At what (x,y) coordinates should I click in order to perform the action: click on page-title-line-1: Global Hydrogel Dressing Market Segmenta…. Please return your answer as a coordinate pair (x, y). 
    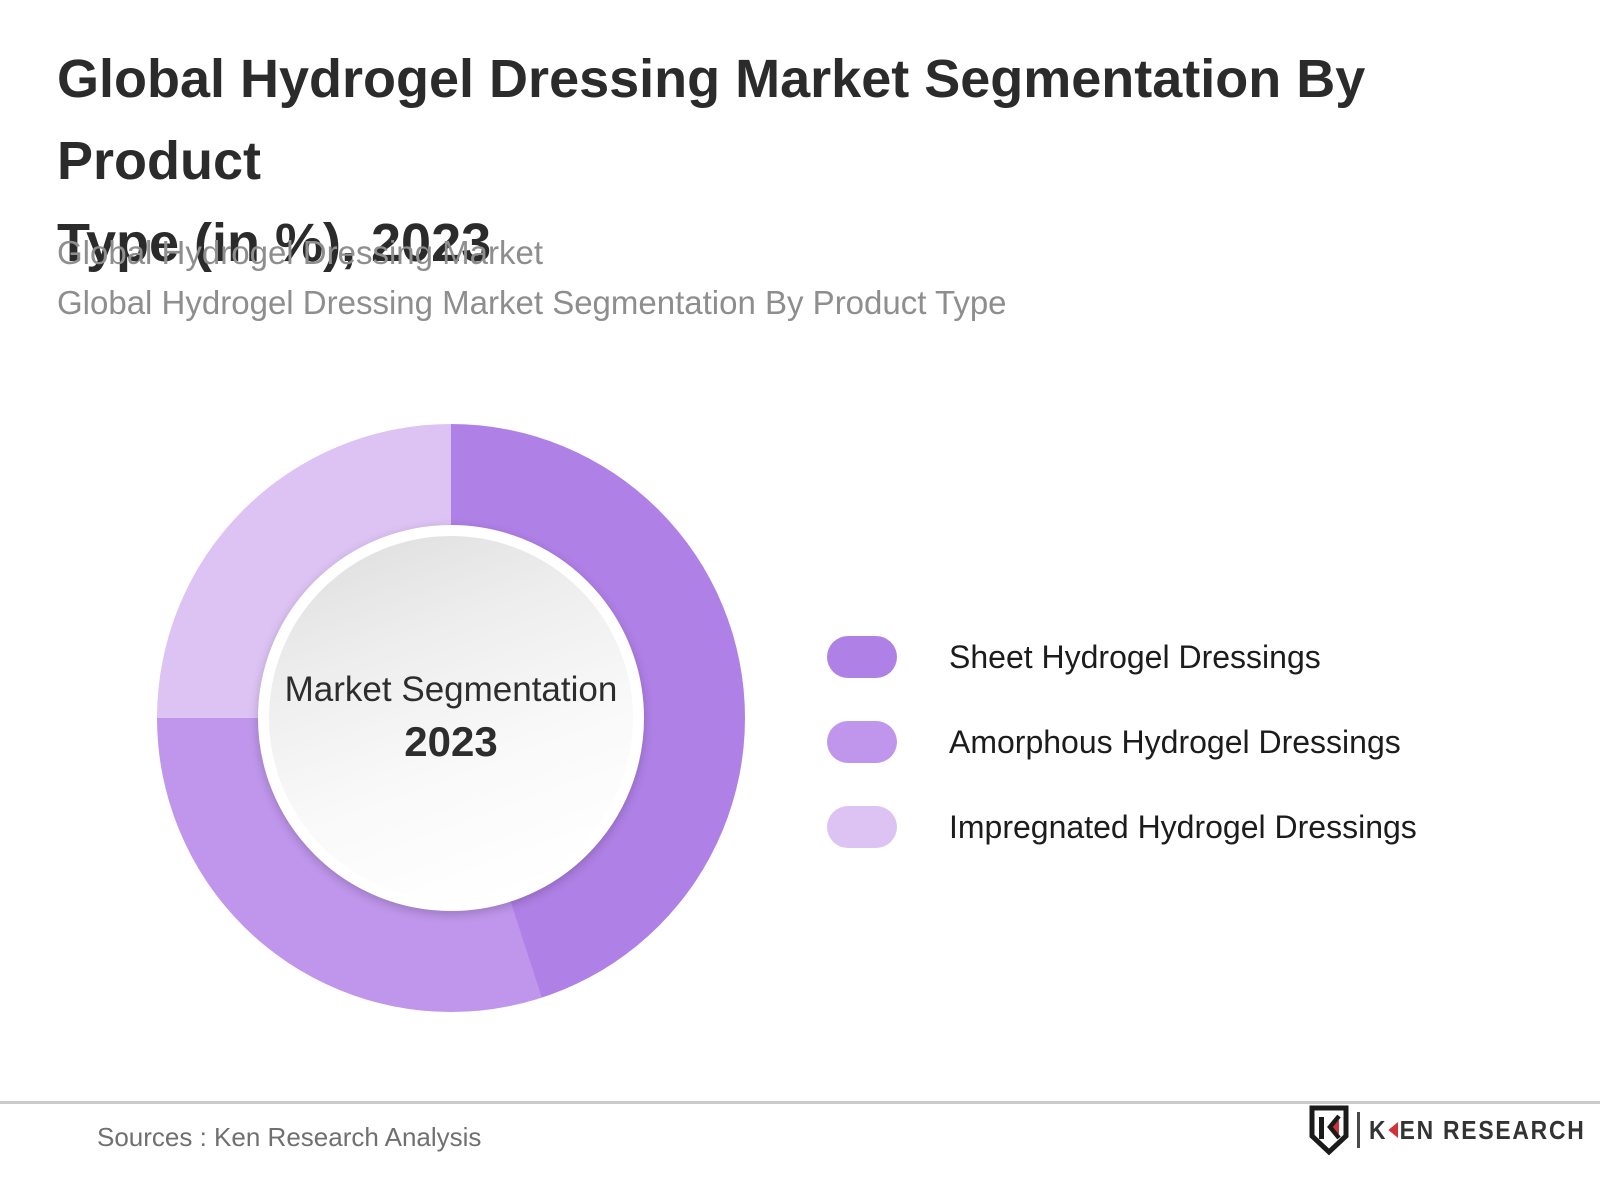
    Looking at the image, I should click on (711, 120).